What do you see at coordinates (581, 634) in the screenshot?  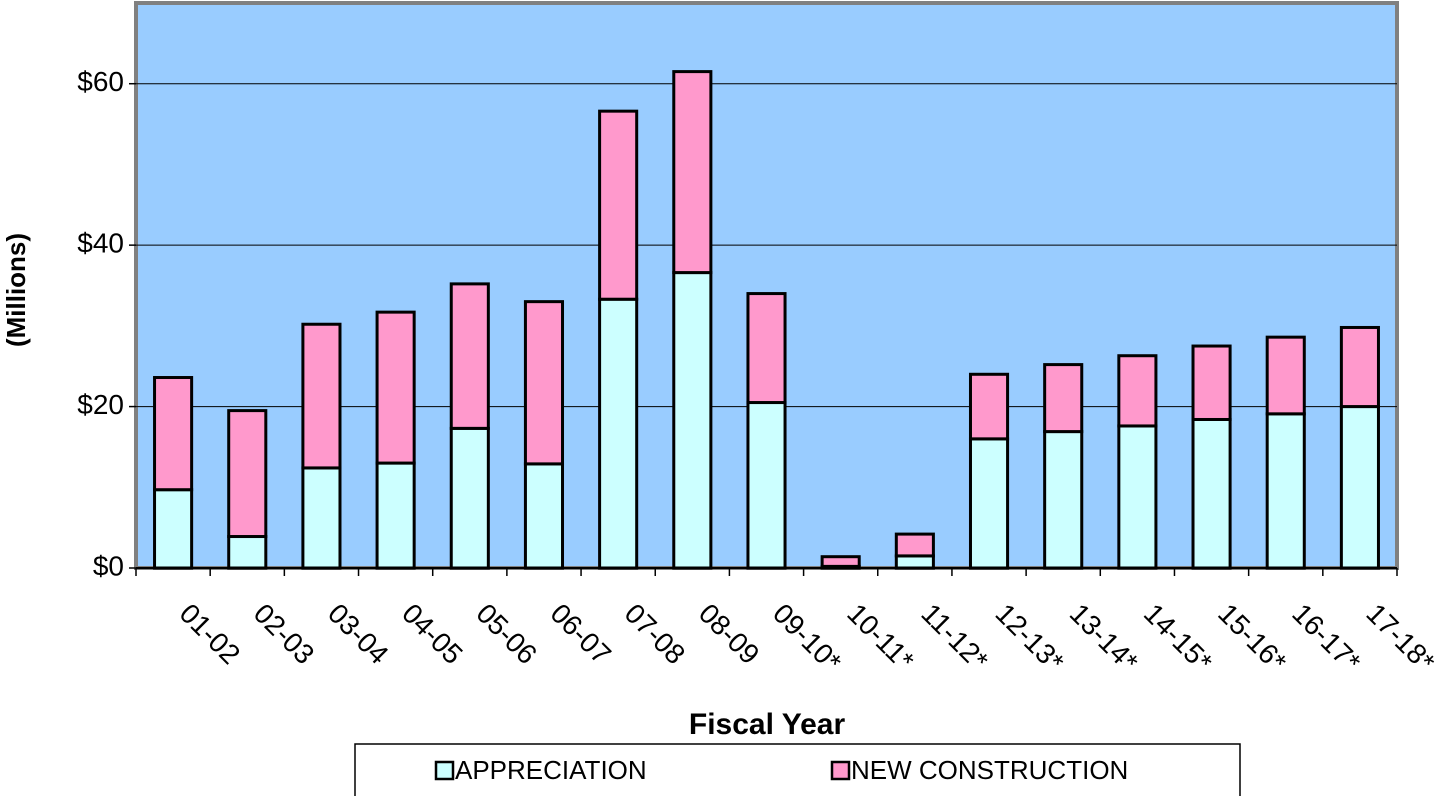 I see `x-tick-label: 06-07` at bounding box center [581, 634].